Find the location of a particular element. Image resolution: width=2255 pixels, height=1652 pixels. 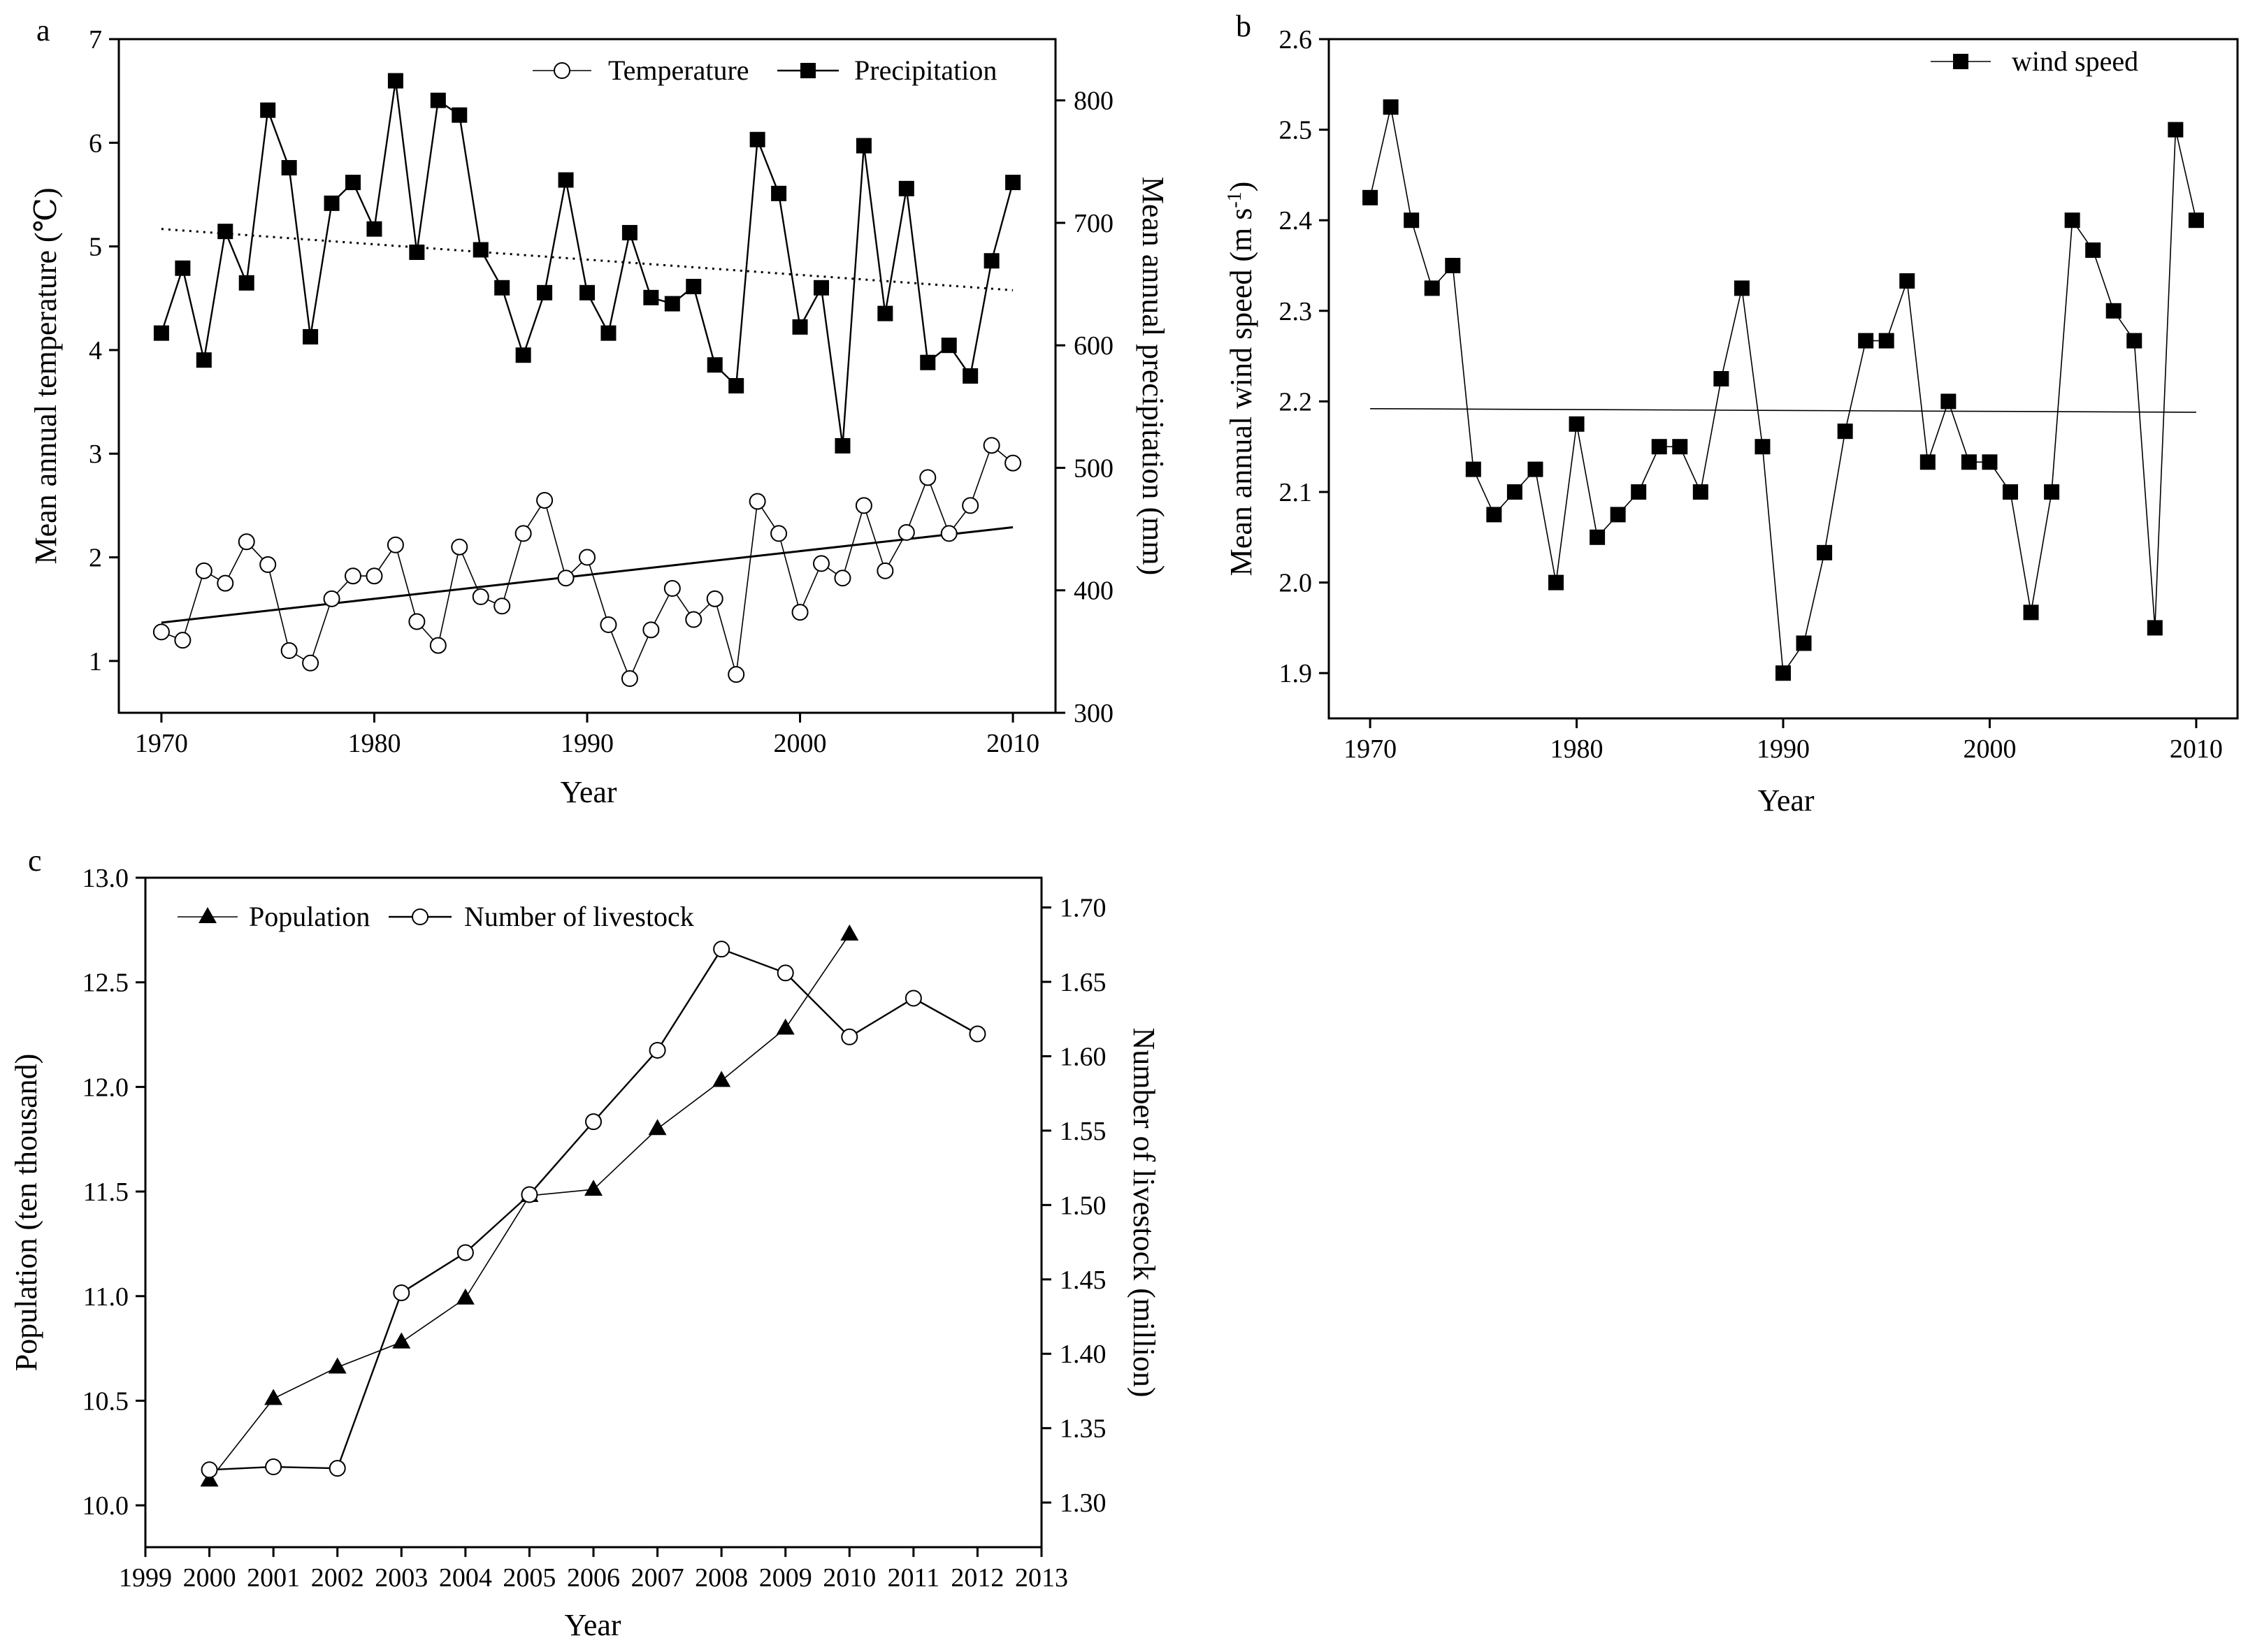

y-tick-label: 2.2 is located at coordinates (1296, 401).